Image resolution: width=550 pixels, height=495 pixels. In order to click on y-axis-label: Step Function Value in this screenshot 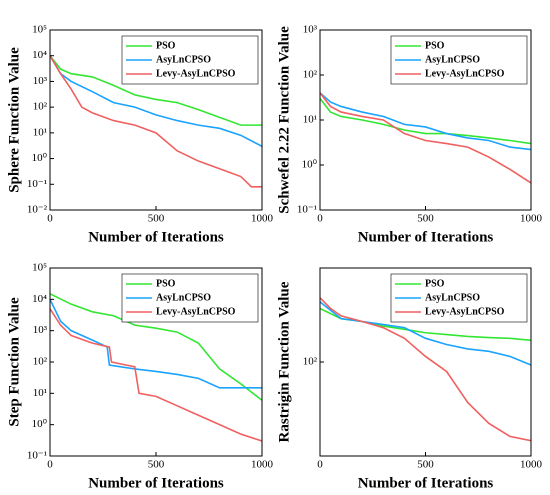, I will do `click(14, 362)`.